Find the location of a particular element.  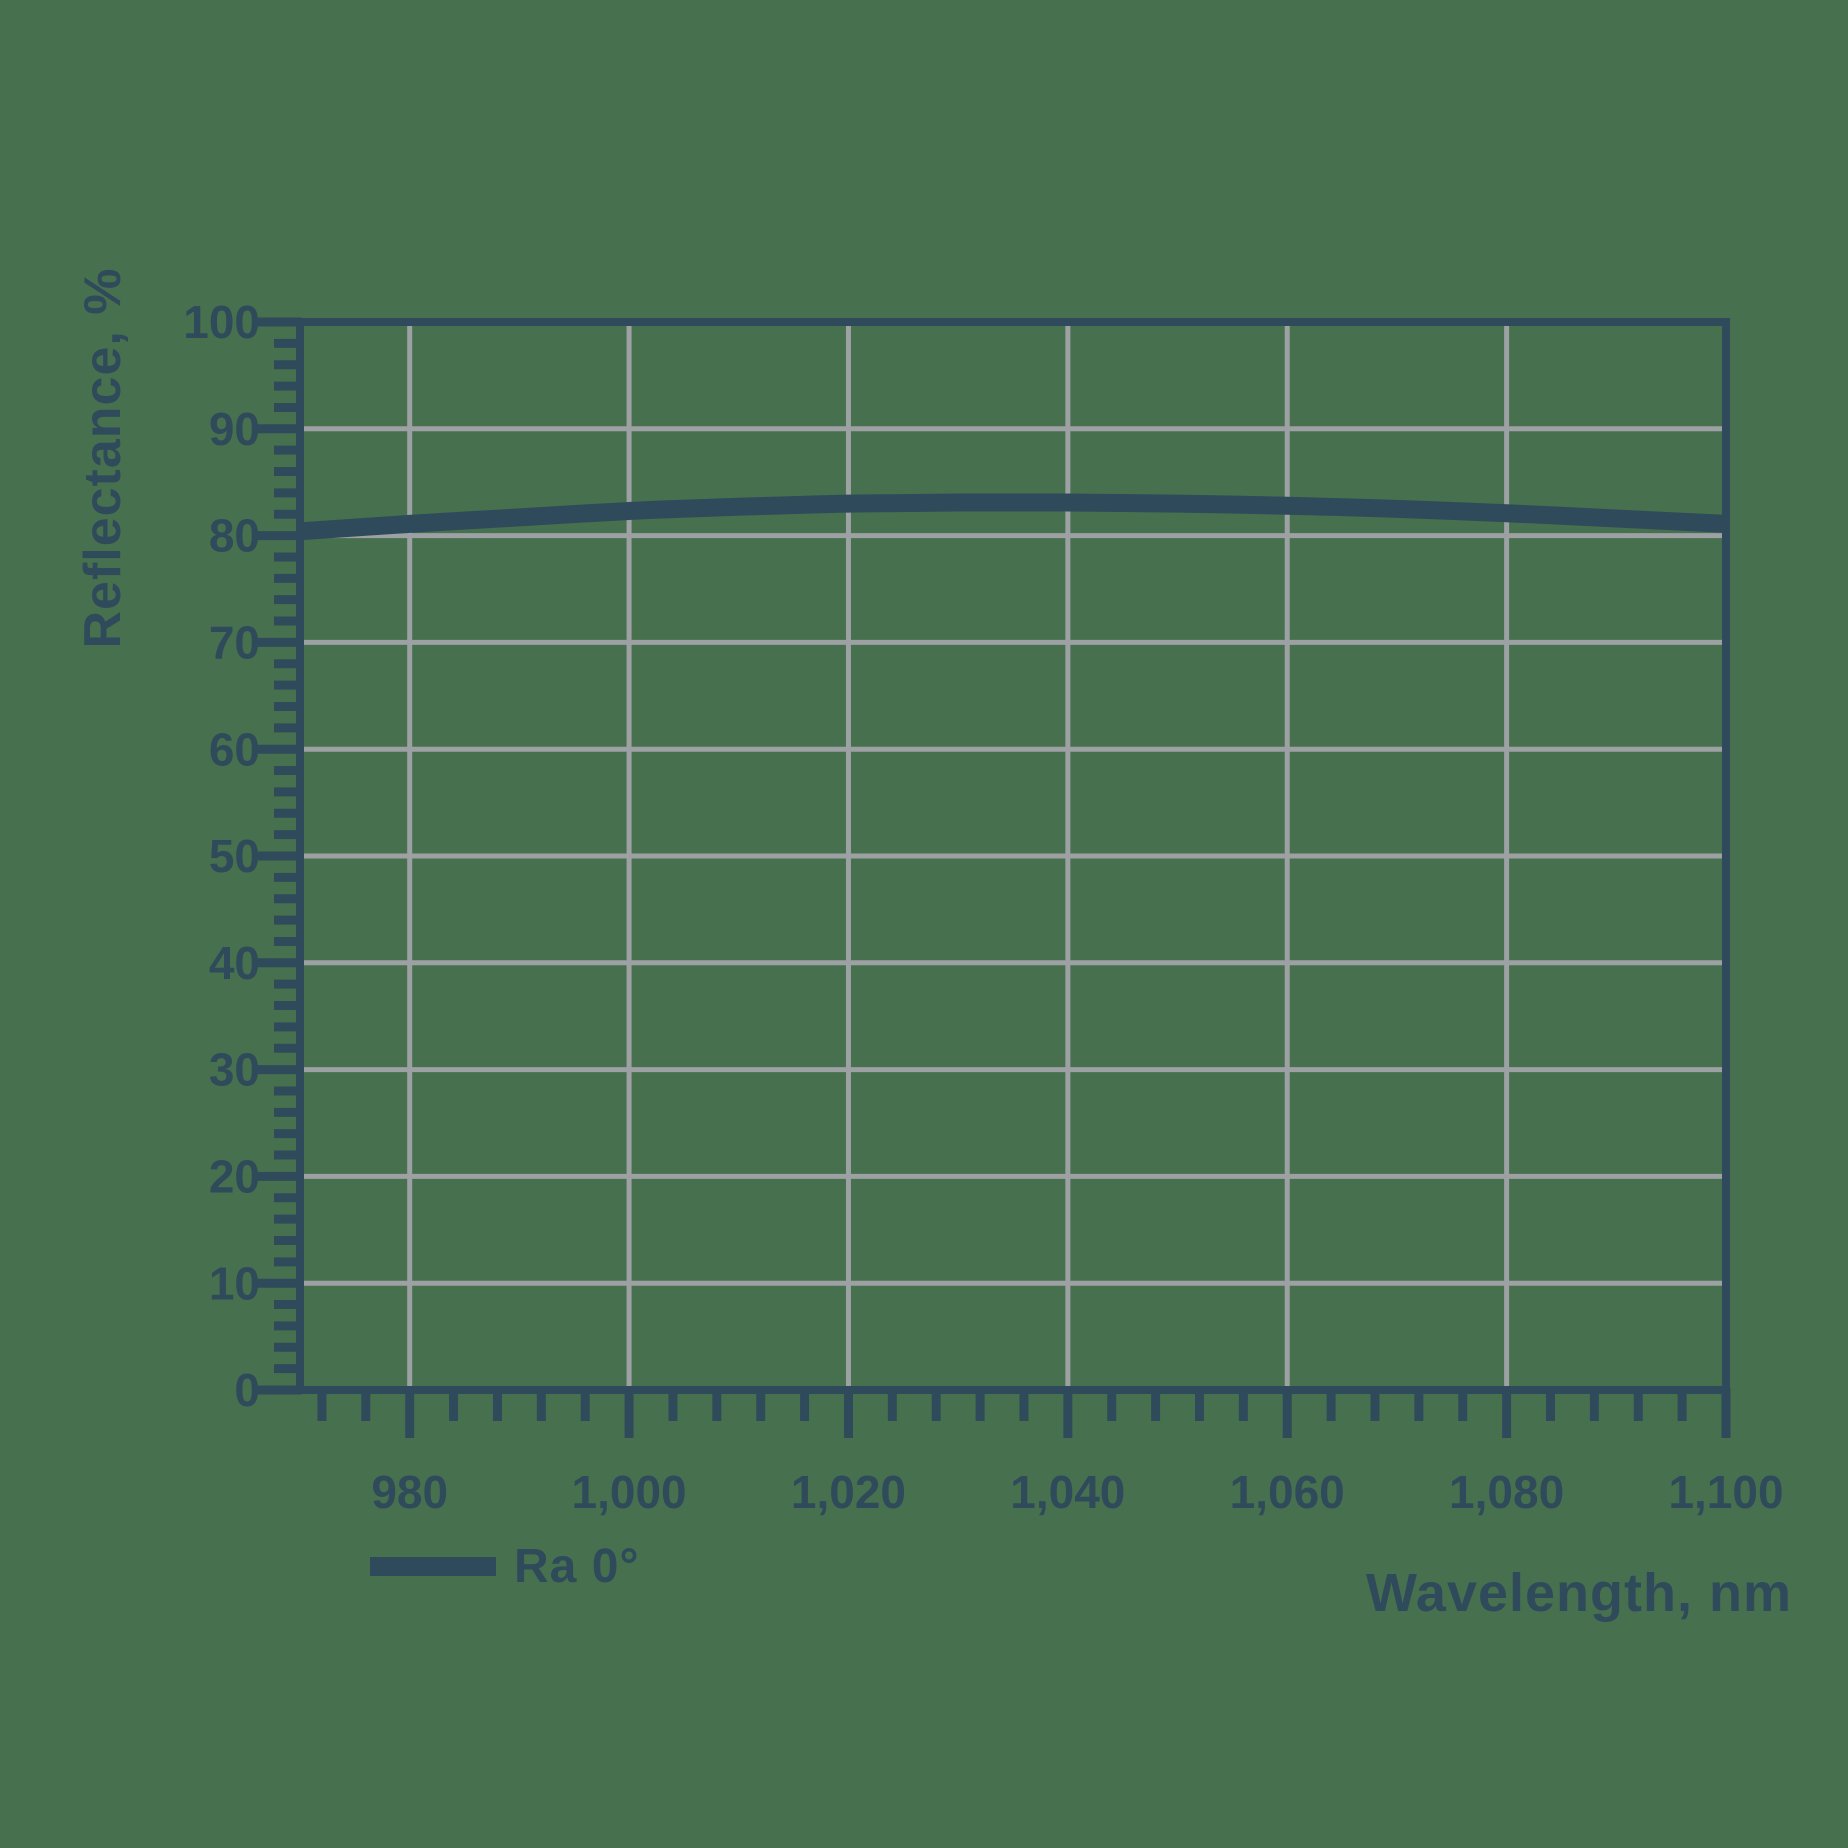

x-tick-label: 1,000 is located at coordinates (629, 1492).